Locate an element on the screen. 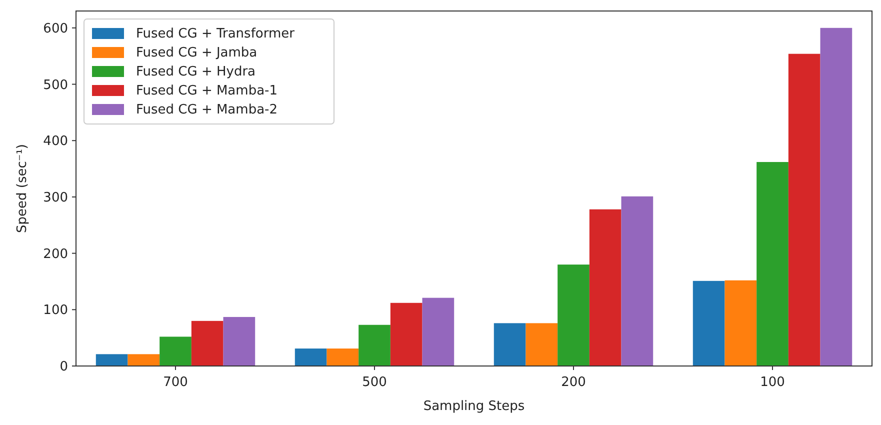  y-tick-label: 200 is located at coordinates (55, 254).